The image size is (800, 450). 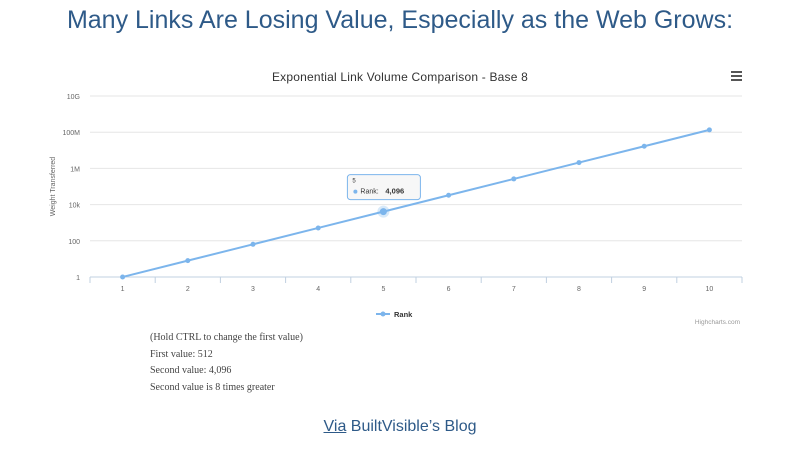 What do you see at coordinates (188, 289) in the screenshot?
I see `x-tick-label: 2` at bounding box center [188, 289].